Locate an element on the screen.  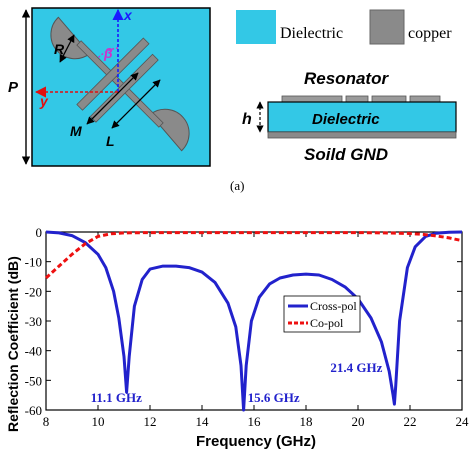
y-axis-title: Reflection Coefficient (dB) is located at coordinates (13, 344).